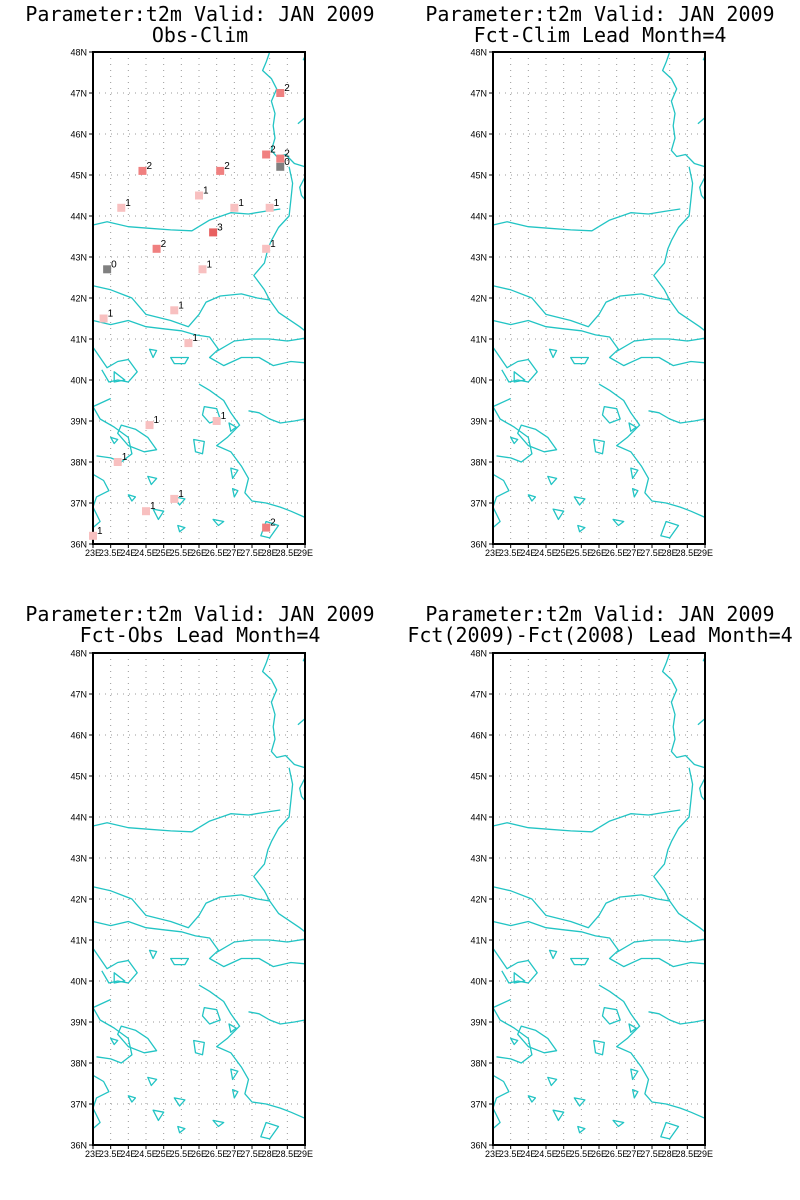 The height and width of the screenshot is (1200, 800). Describe the element at coordinates (199, 553) in the screenshot. I see `lon-tick-label: 26E` at that location.